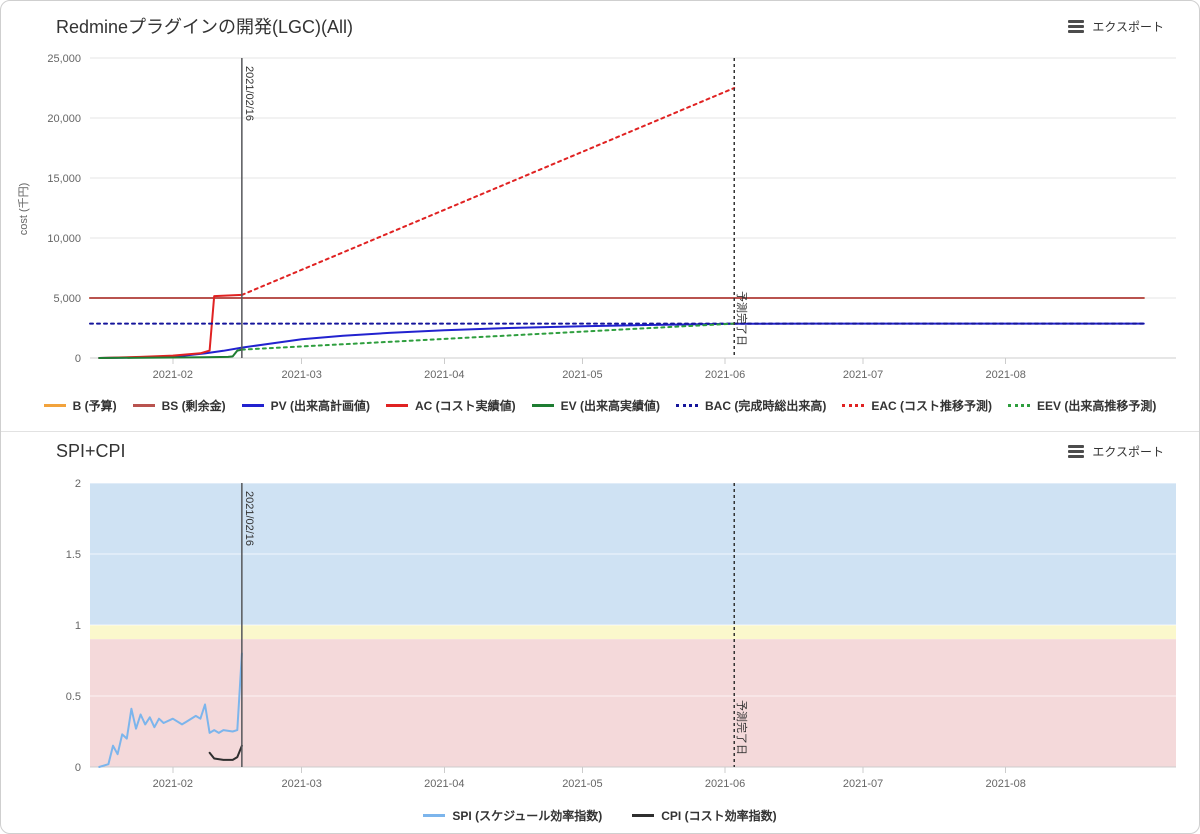  I want to click on legend-label-ev: EV (出来高実績値), so click(610, 406).